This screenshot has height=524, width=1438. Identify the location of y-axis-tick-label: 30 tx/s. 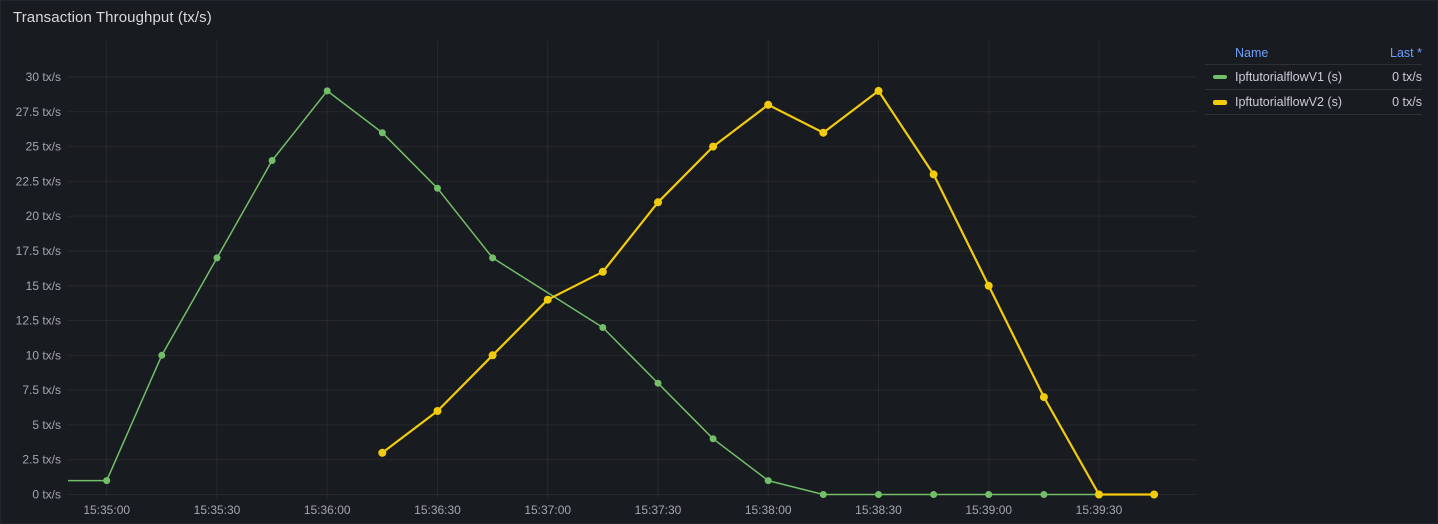
(43, 77).